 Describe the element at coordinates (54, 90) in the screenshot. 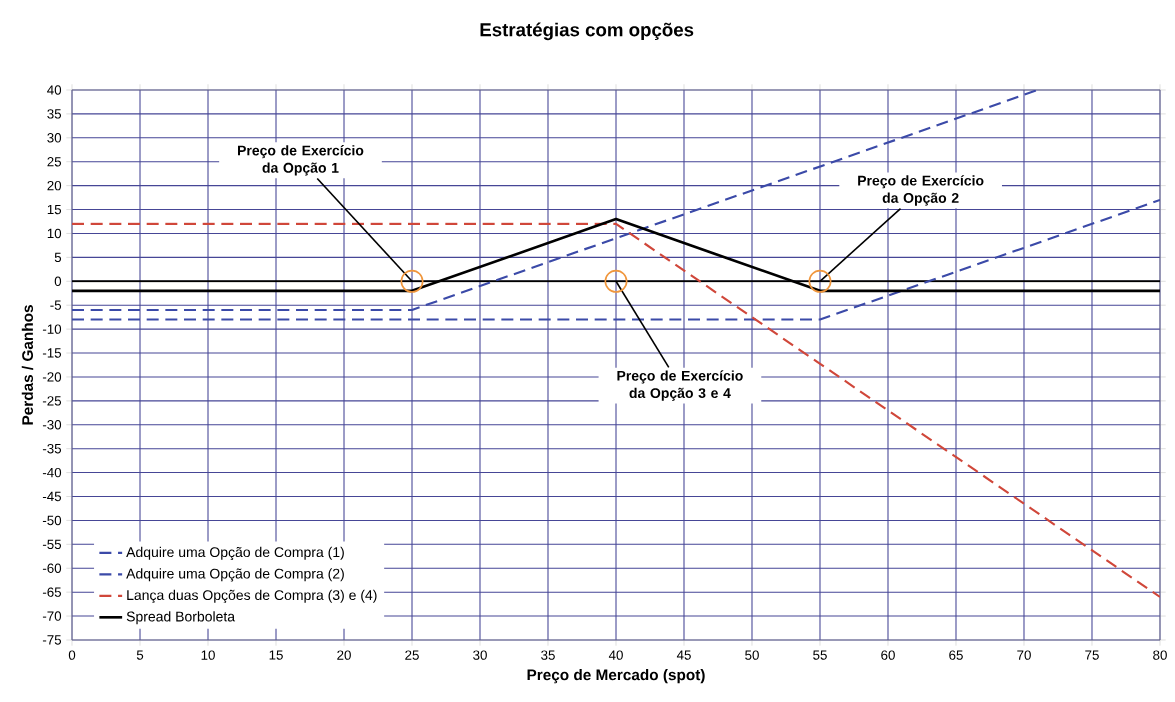

I see `y-tick-label: 40` at that location.